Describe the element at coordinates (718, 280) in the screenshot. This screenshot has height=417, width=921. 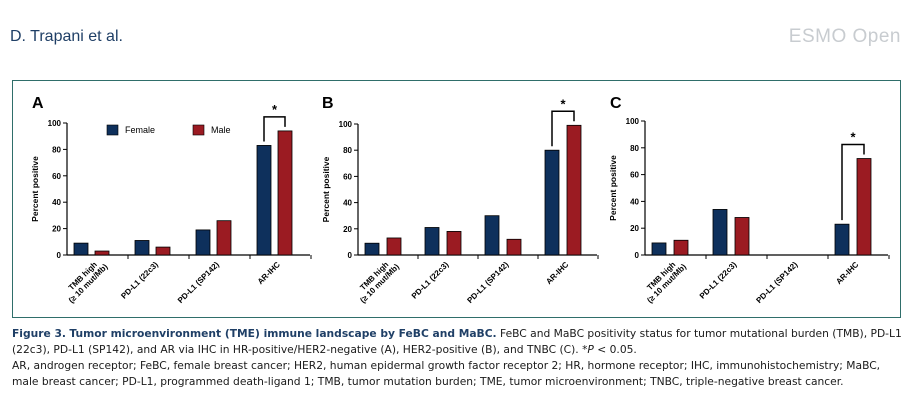
I see `panel-c-x-tick-label: PD-L1 (22c3)` at that location.